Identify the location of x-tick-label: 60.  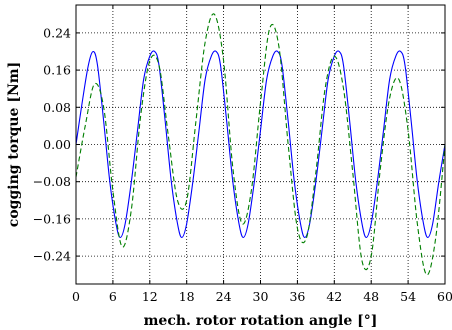
(444, 296).